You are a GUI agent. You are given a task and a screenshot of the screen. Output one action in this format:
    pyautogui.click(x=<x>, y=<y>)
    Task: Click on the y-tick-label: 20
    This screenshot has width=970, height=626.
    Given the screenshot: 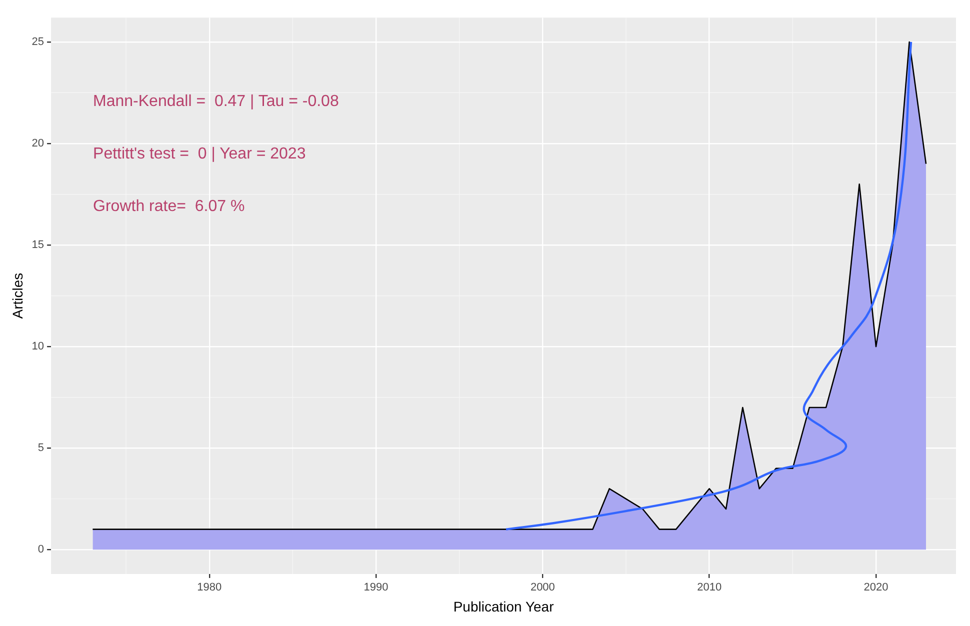 What is the action you would take?
    pyautogui.click(x=38, y=144)
    